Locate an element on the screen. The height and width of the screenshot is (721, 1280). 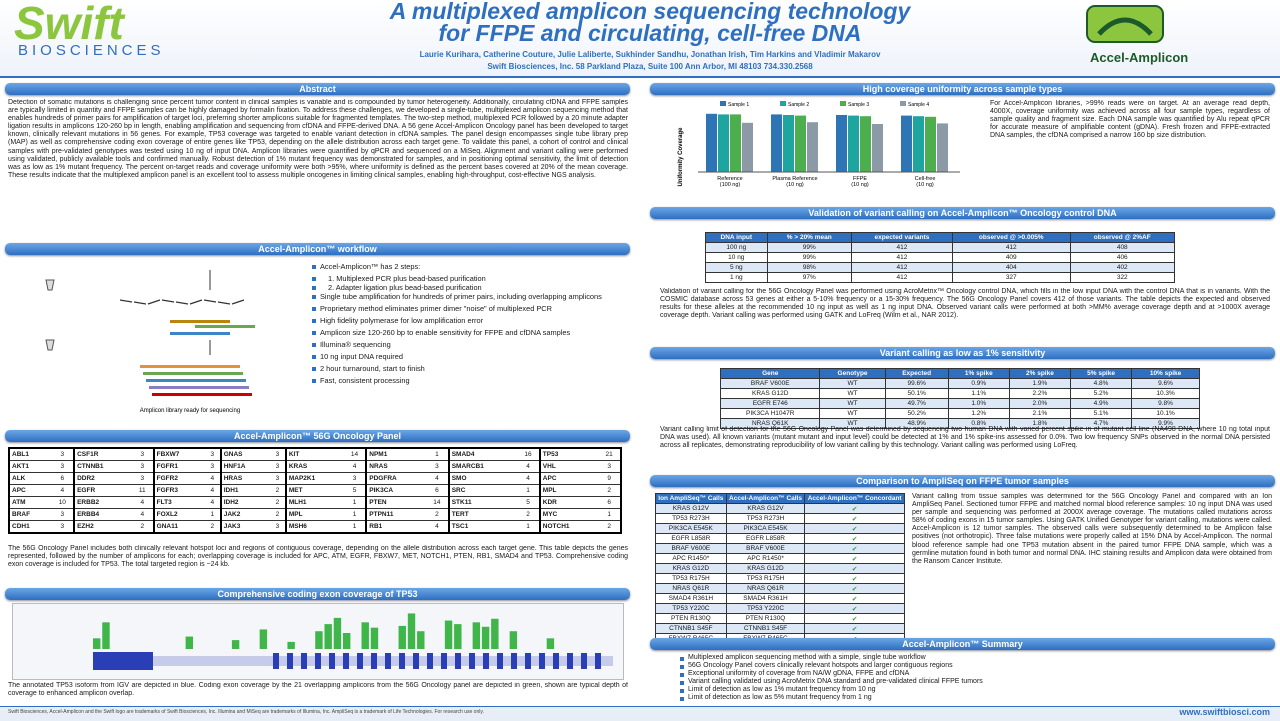
table-cell: APC R1450* is located at coordinates (765, 558).